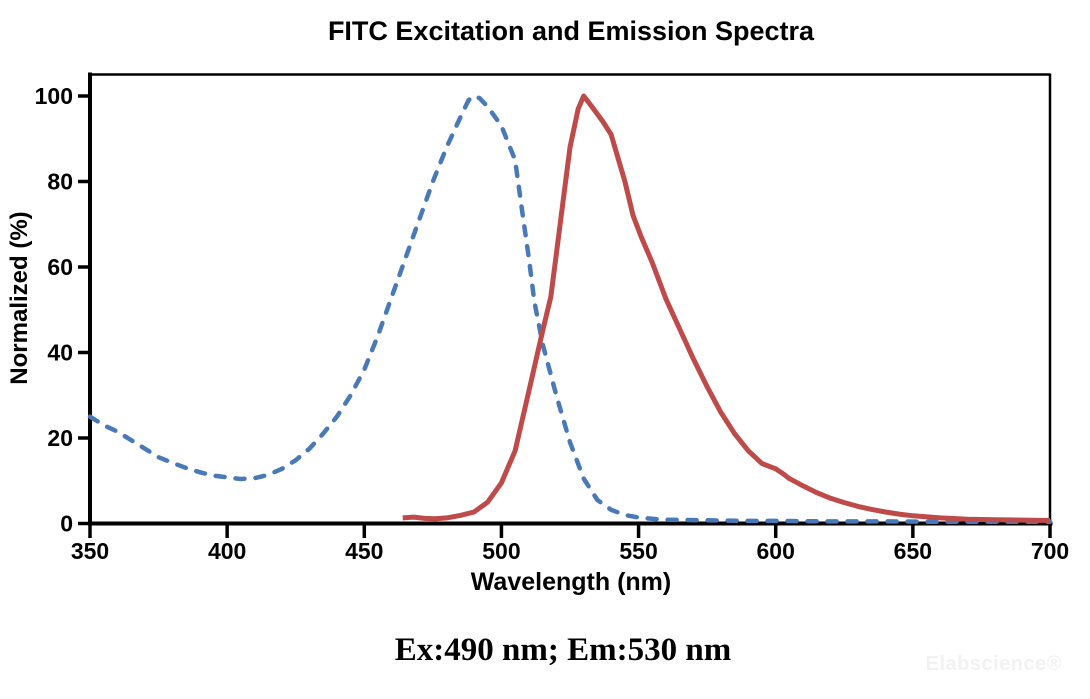  I want to click on y-tick-label: 40, so click(60, 353).